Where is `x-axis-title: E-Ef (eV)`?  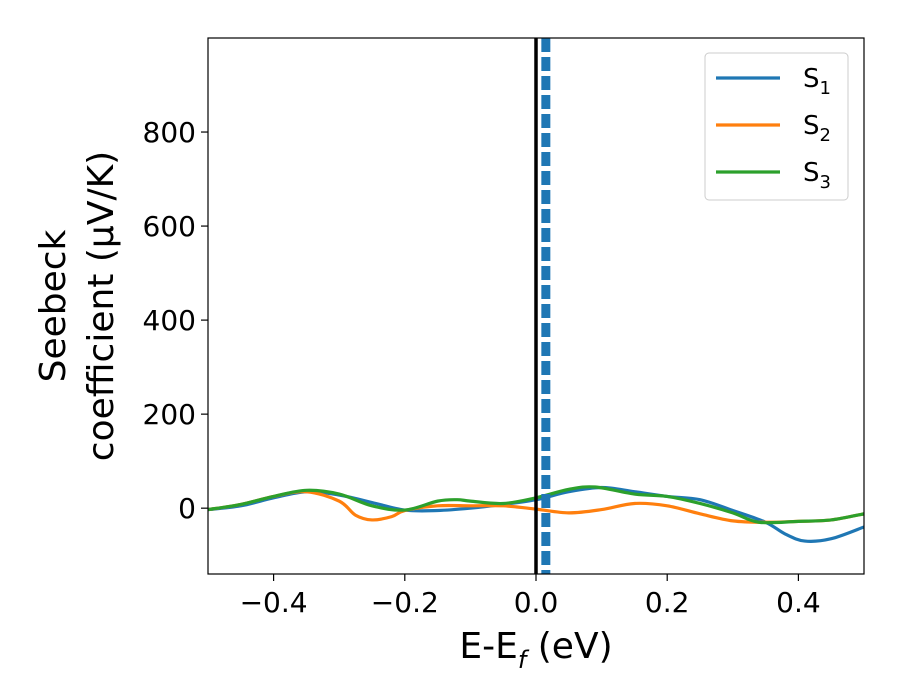 x-axis-title: E-Ef (eV) is located at coordinates (535, 650).